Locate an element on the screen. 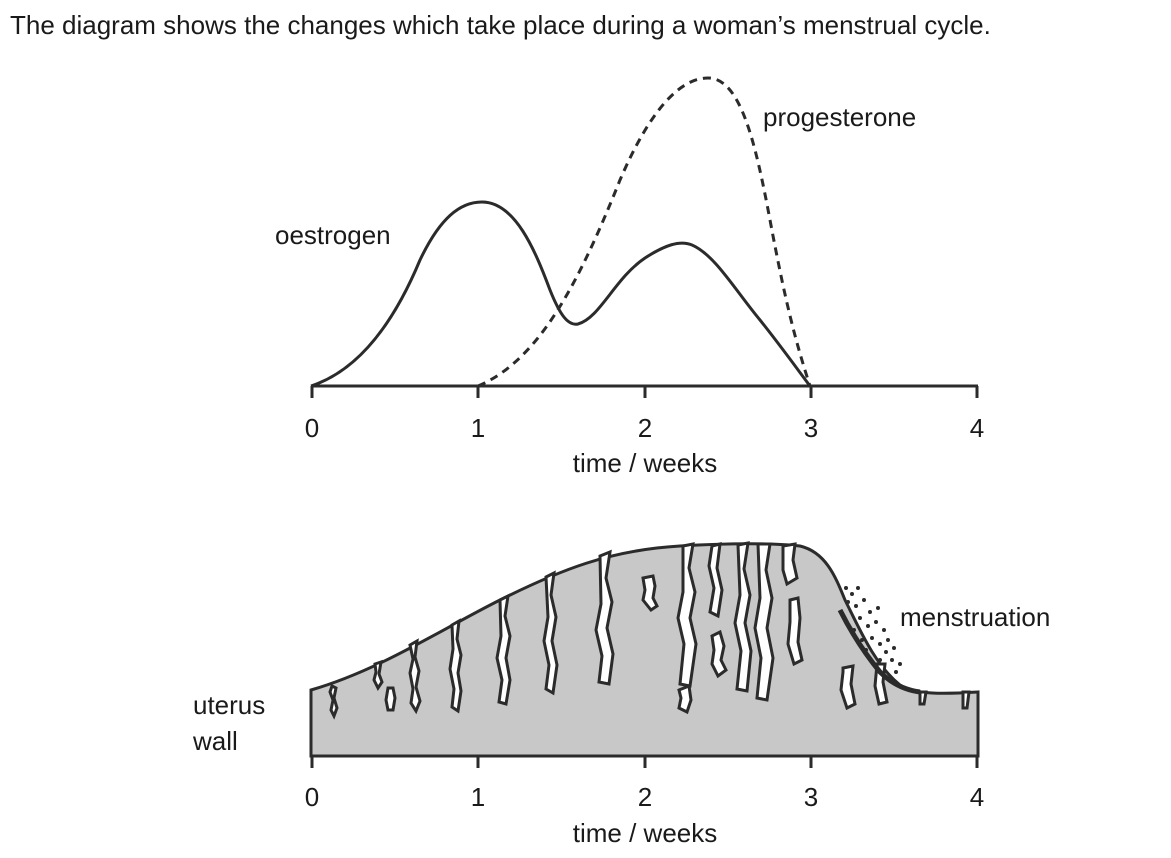  hormone-tick-label: 4 is located at coordinates (977, 428).